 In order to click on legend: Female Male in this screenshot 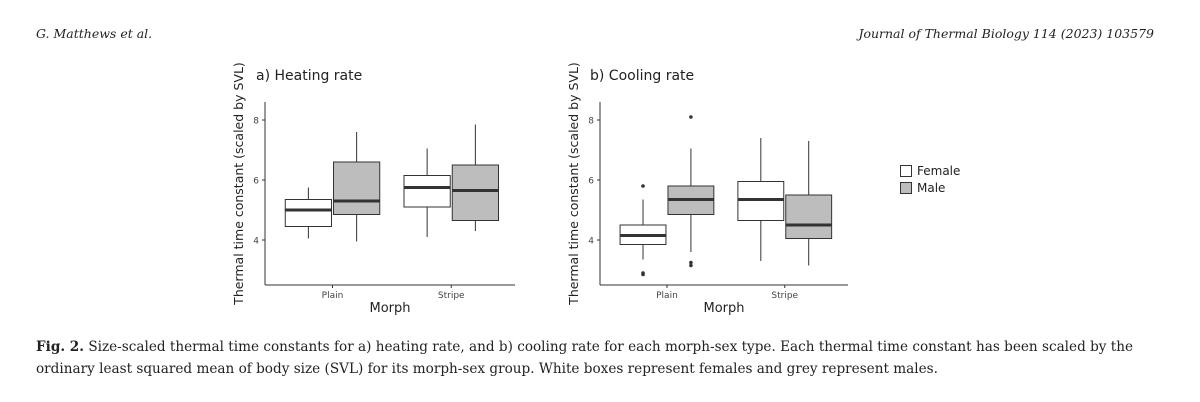, I will do `click(930, 179)`.